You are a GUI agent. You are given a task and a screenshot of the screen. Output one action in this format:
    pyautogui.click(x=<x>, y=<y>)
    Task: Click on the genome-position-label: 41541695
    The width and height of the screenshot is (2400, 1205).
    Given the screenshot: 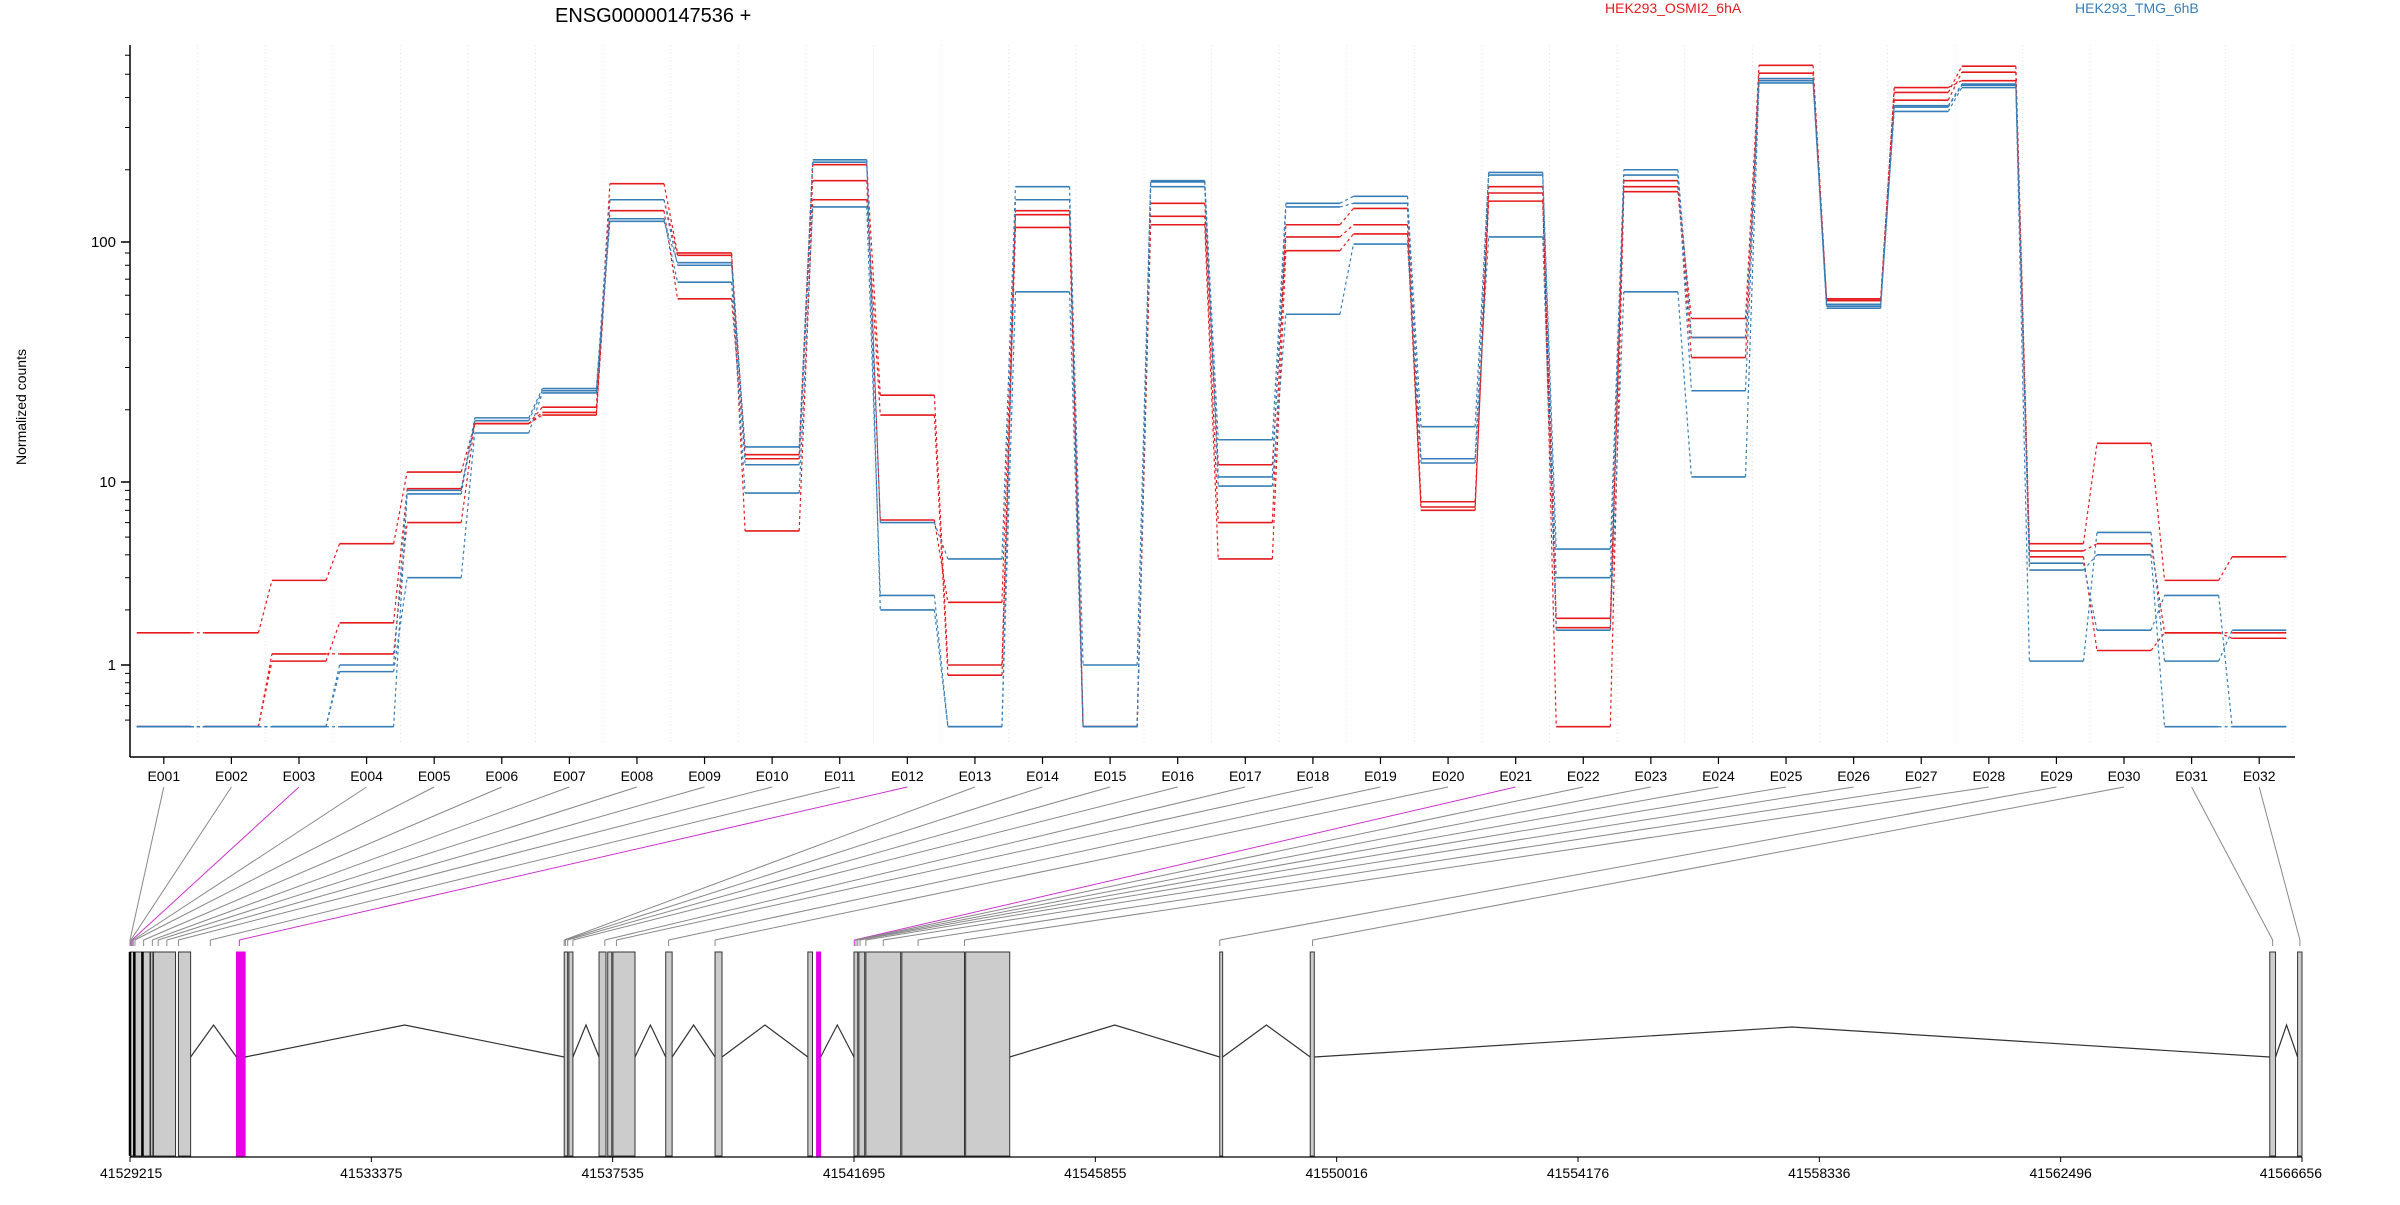 What is the action you would take?
    pyautogui.click(x=854, y=1173)
    